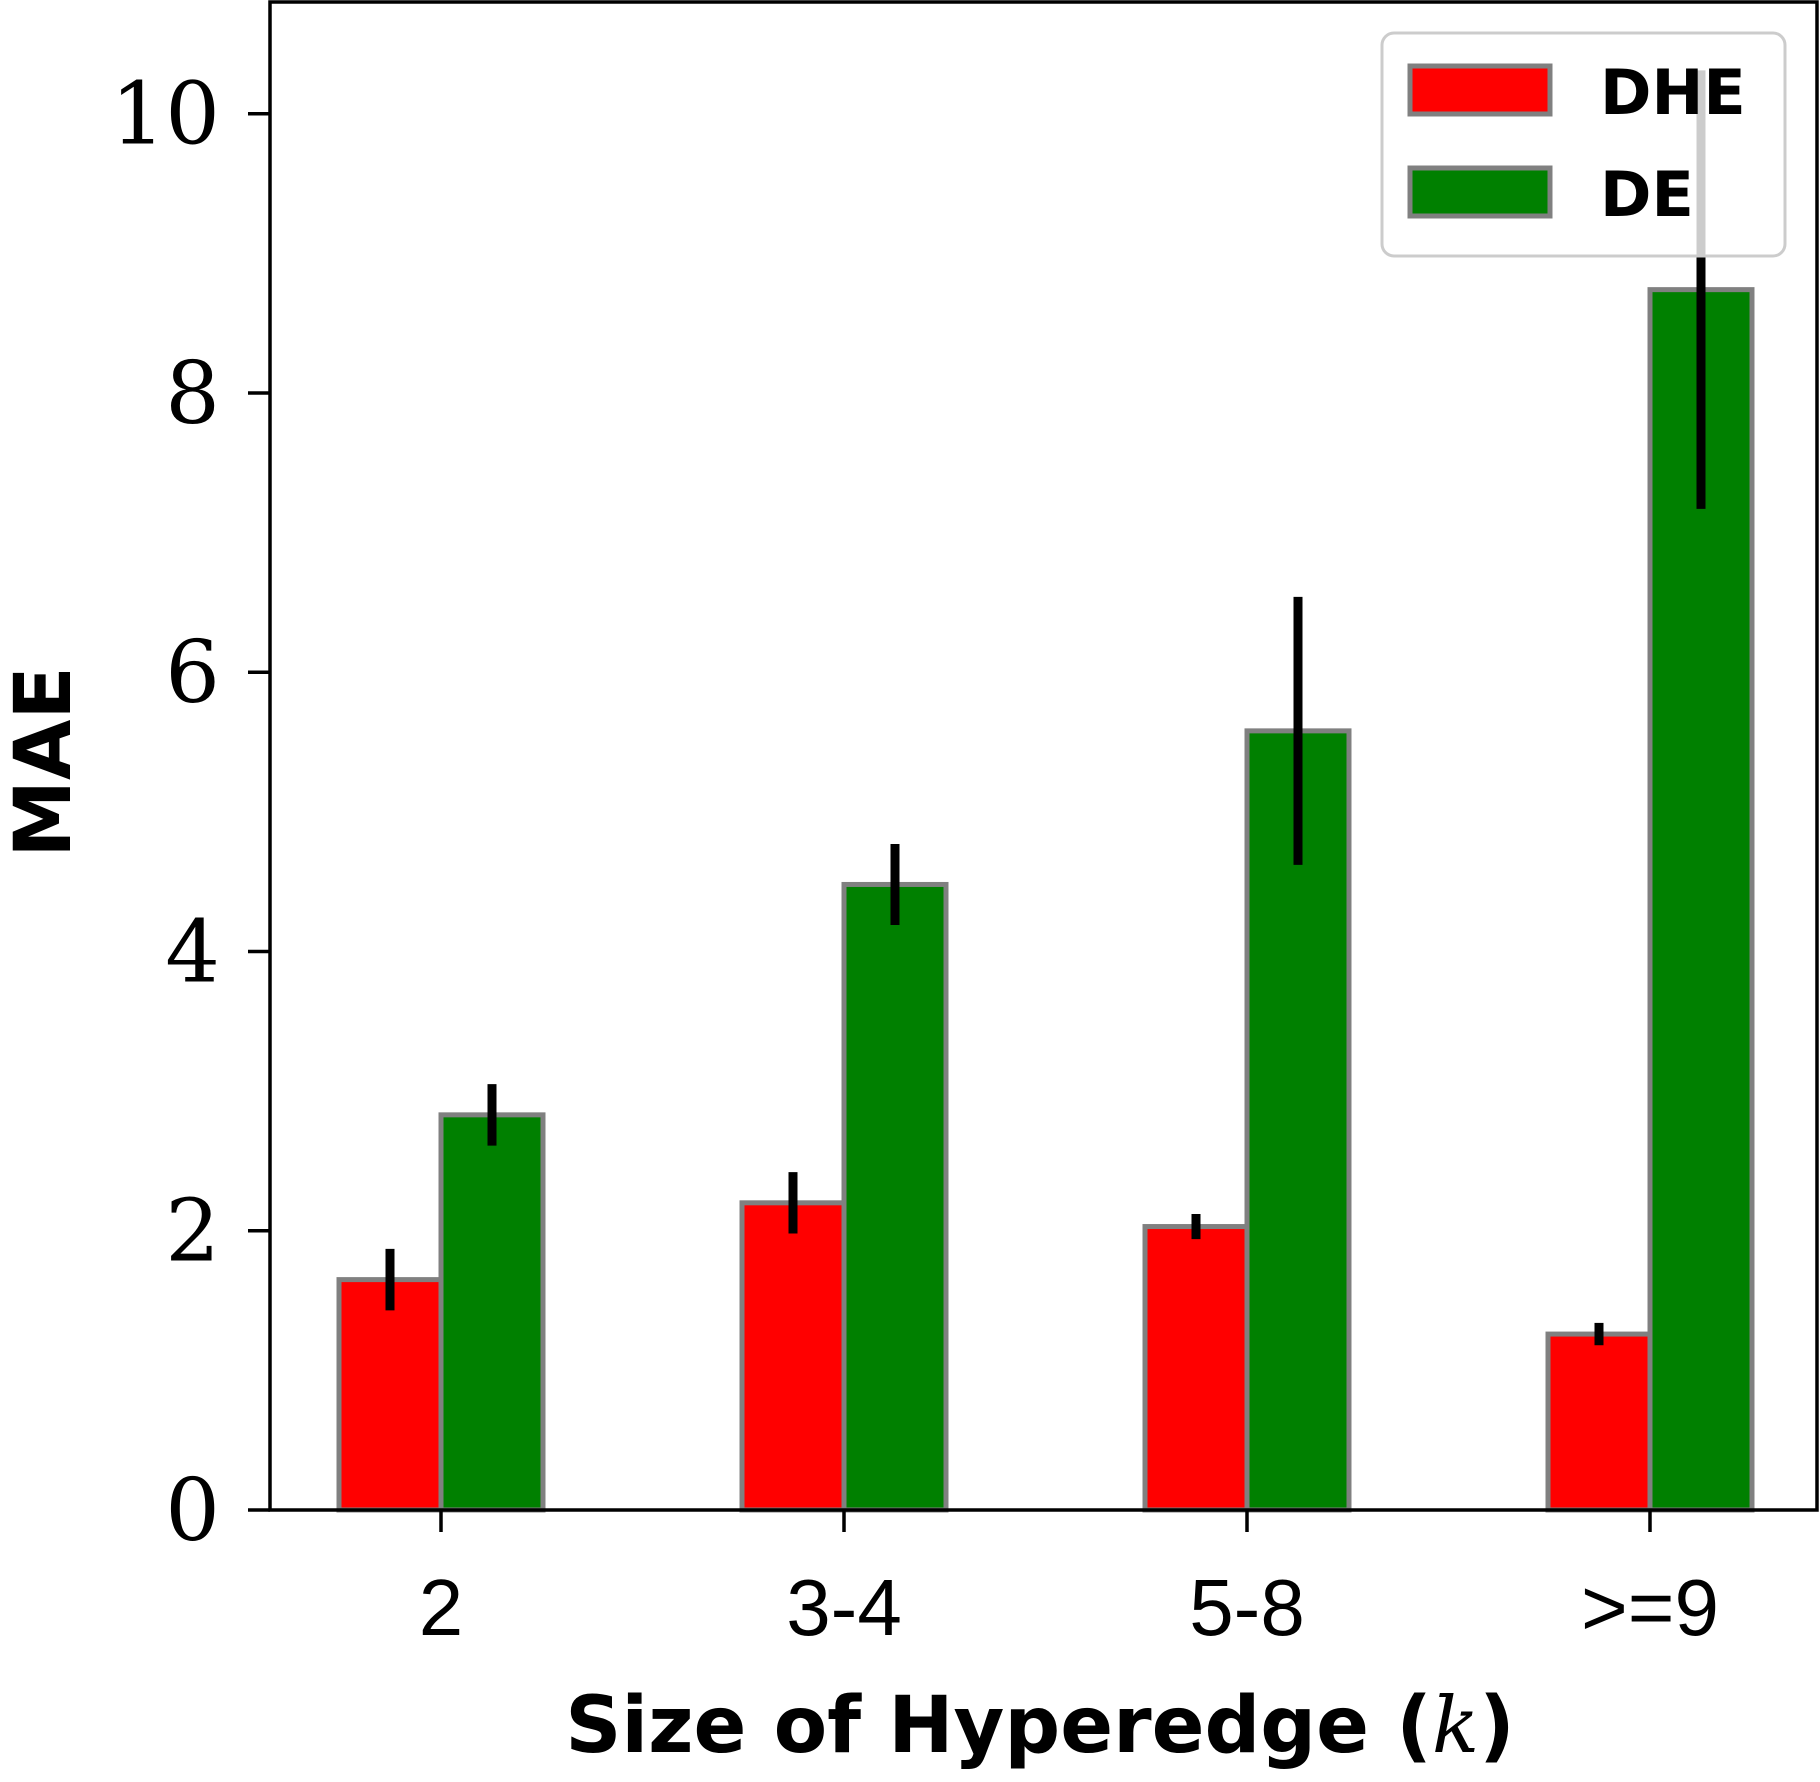  Describe the element at coordinates (192, 394) in the screenshot. I see `y-tick-label: 8` at that location.